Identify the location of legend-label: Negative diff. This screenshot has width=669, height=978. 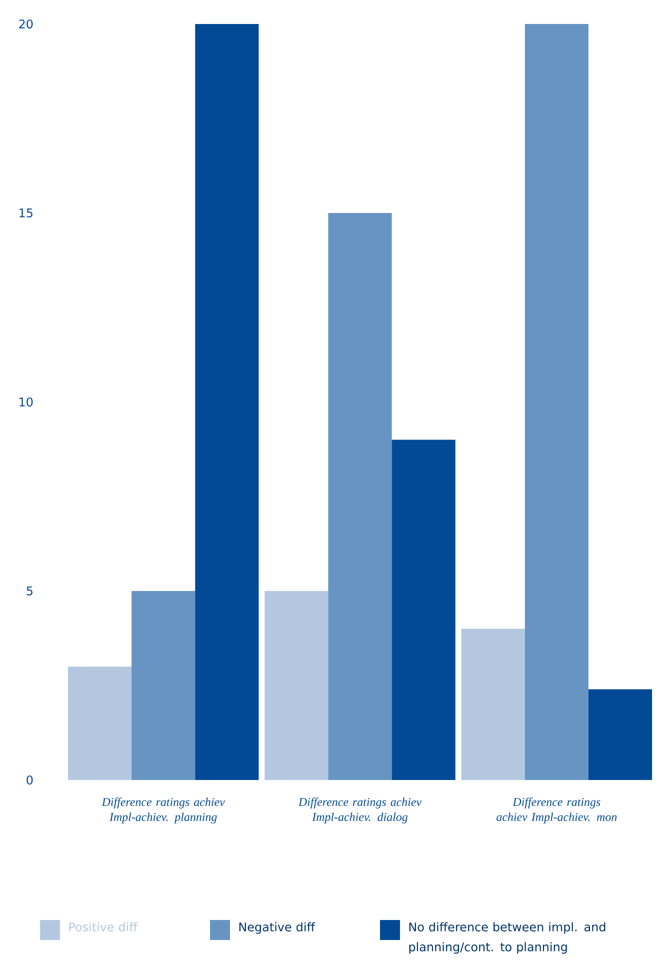
(277, 928).